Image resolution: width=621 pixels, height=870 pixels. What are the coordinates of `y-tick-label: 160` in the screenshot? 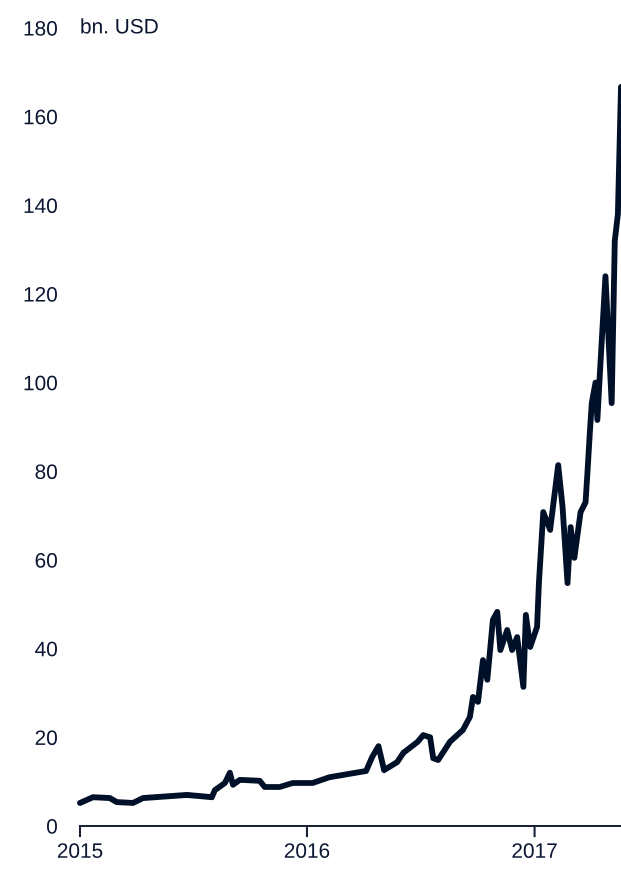 It's located at (40, 117).